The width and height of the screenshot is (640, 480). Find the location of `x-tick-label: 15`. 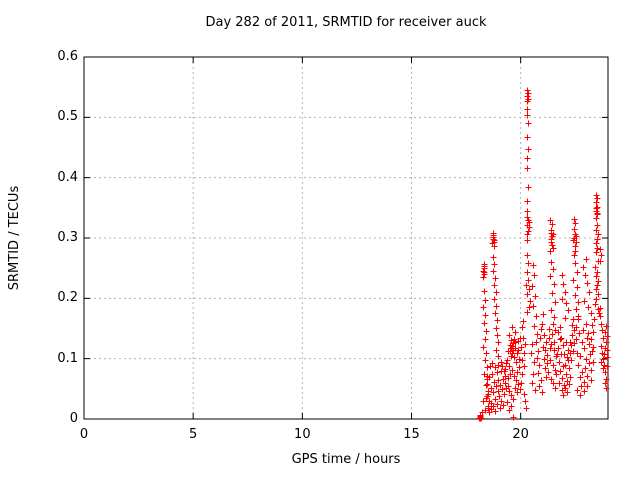

x-tick-label: 15 is located at coordinates (411, 434).